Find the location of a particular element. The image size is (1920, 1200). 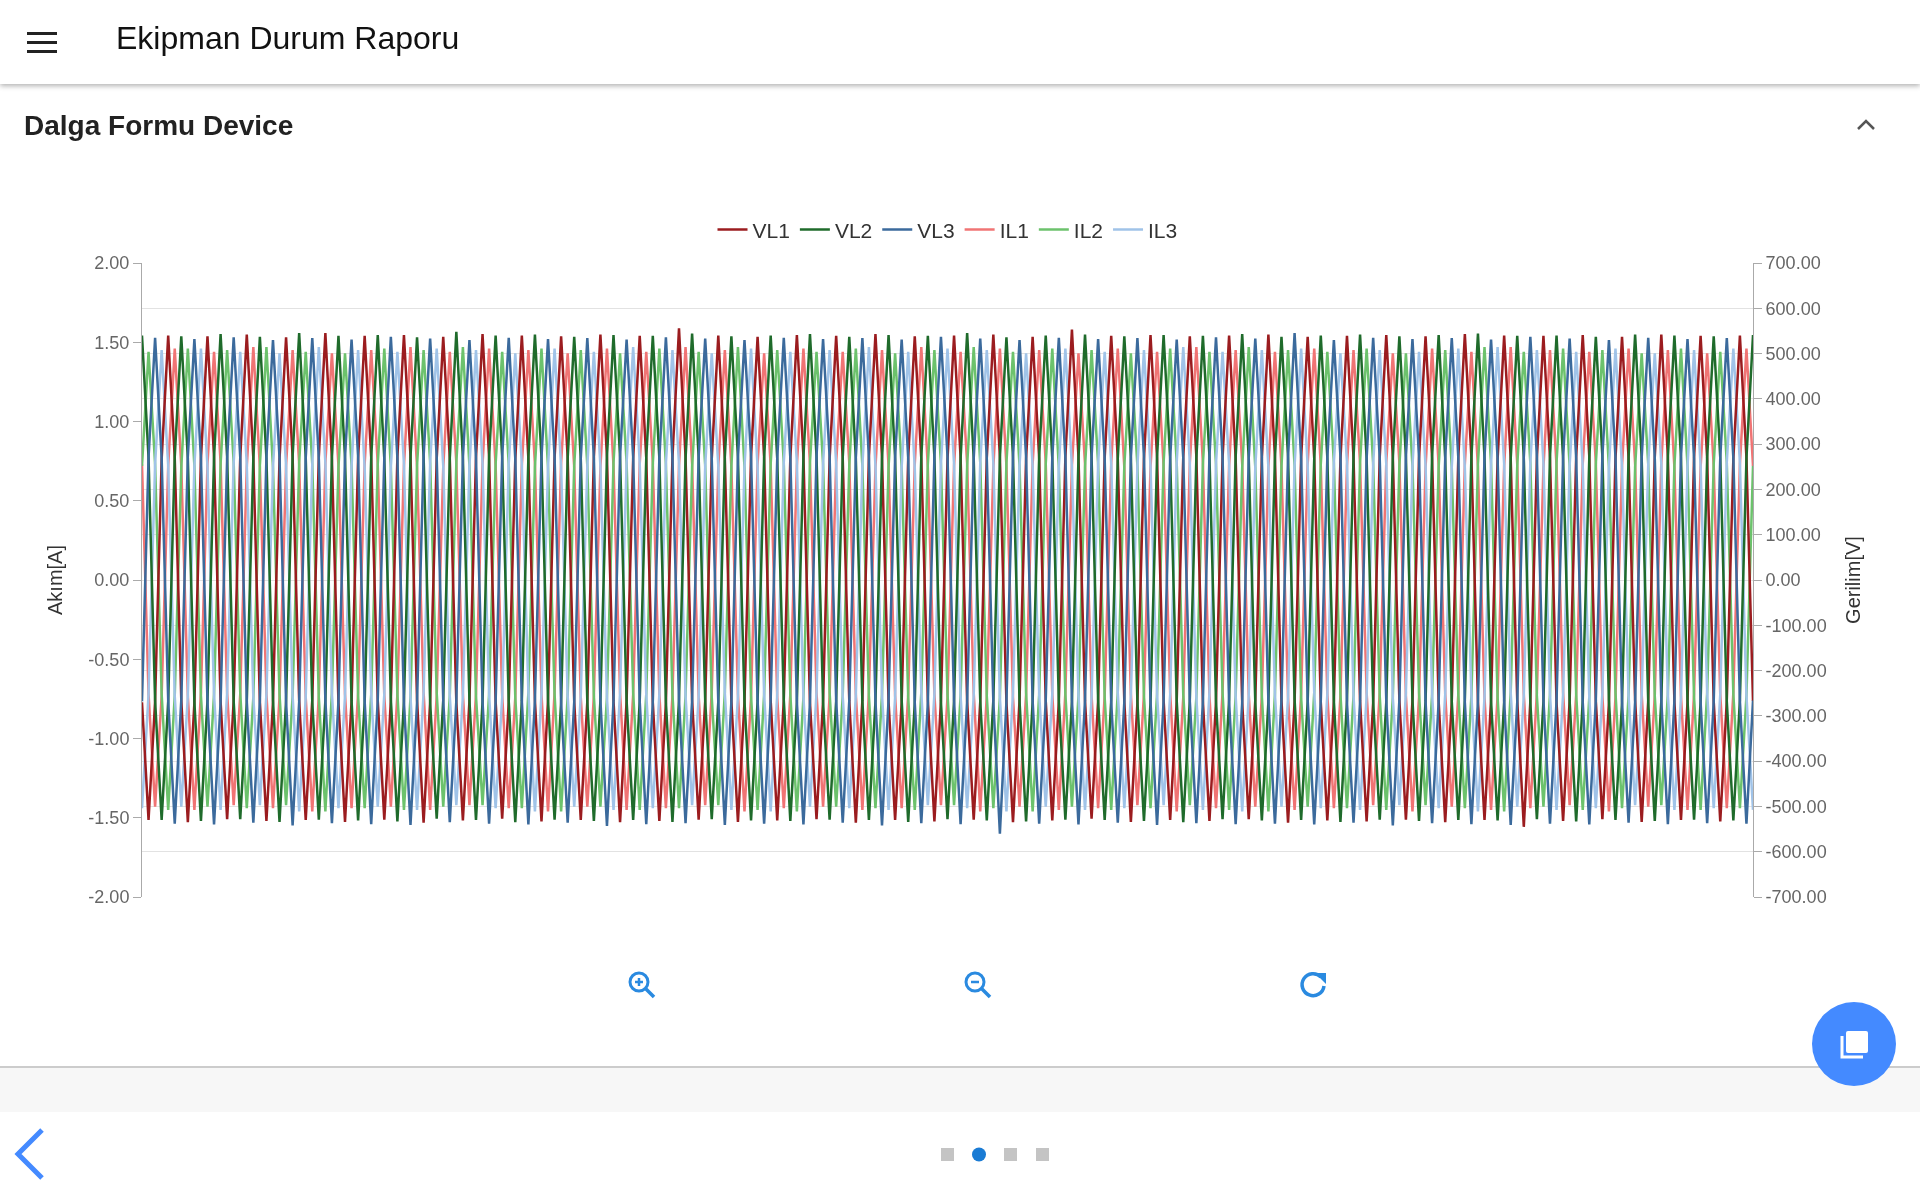

y2-tick-label: 700.00 is located at coordinates (1793, 263).